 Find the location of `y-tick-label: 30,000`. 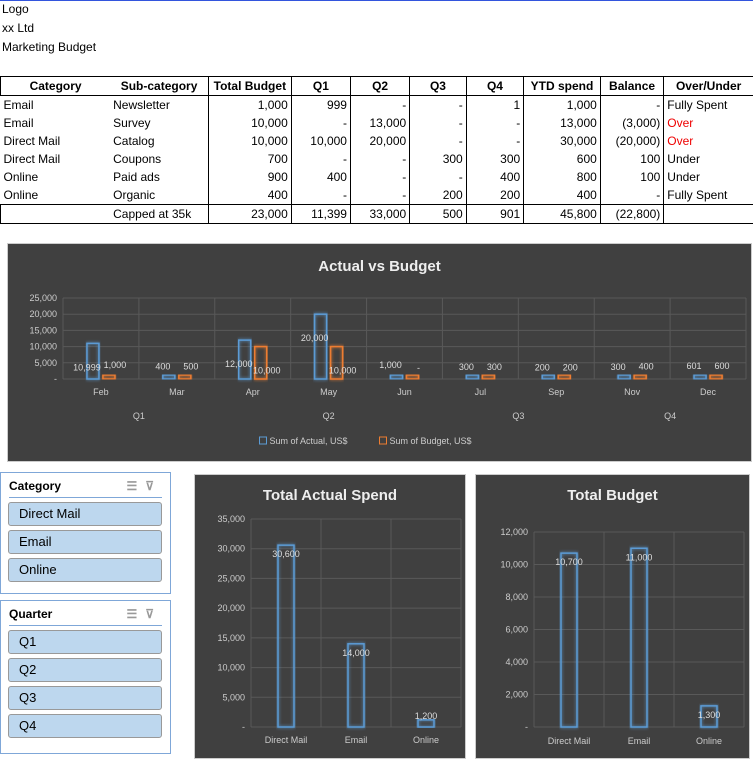

y-tick-label: 30,000 is located at coordinates (231, 549).